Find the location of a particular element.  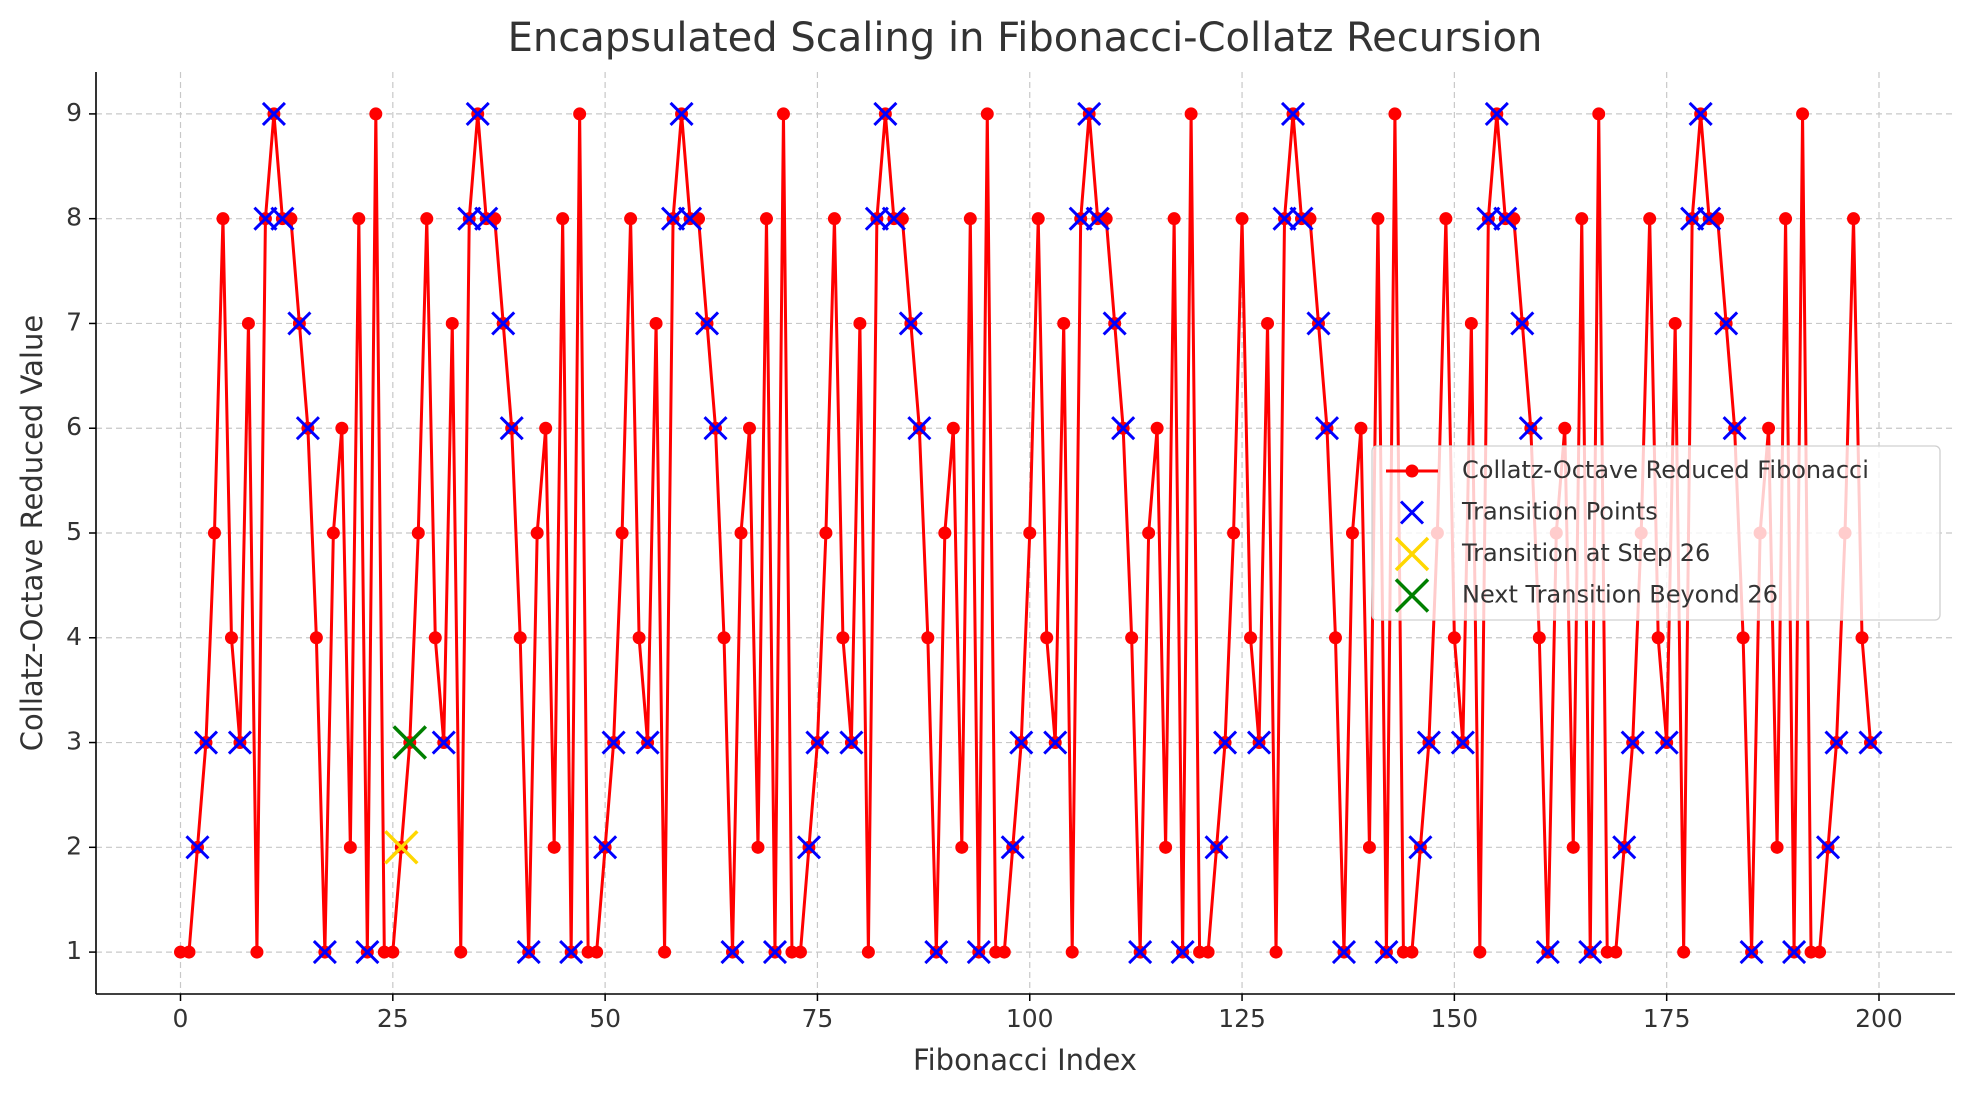

x-tick-label: 25 is located at coordinates (393, 1018).